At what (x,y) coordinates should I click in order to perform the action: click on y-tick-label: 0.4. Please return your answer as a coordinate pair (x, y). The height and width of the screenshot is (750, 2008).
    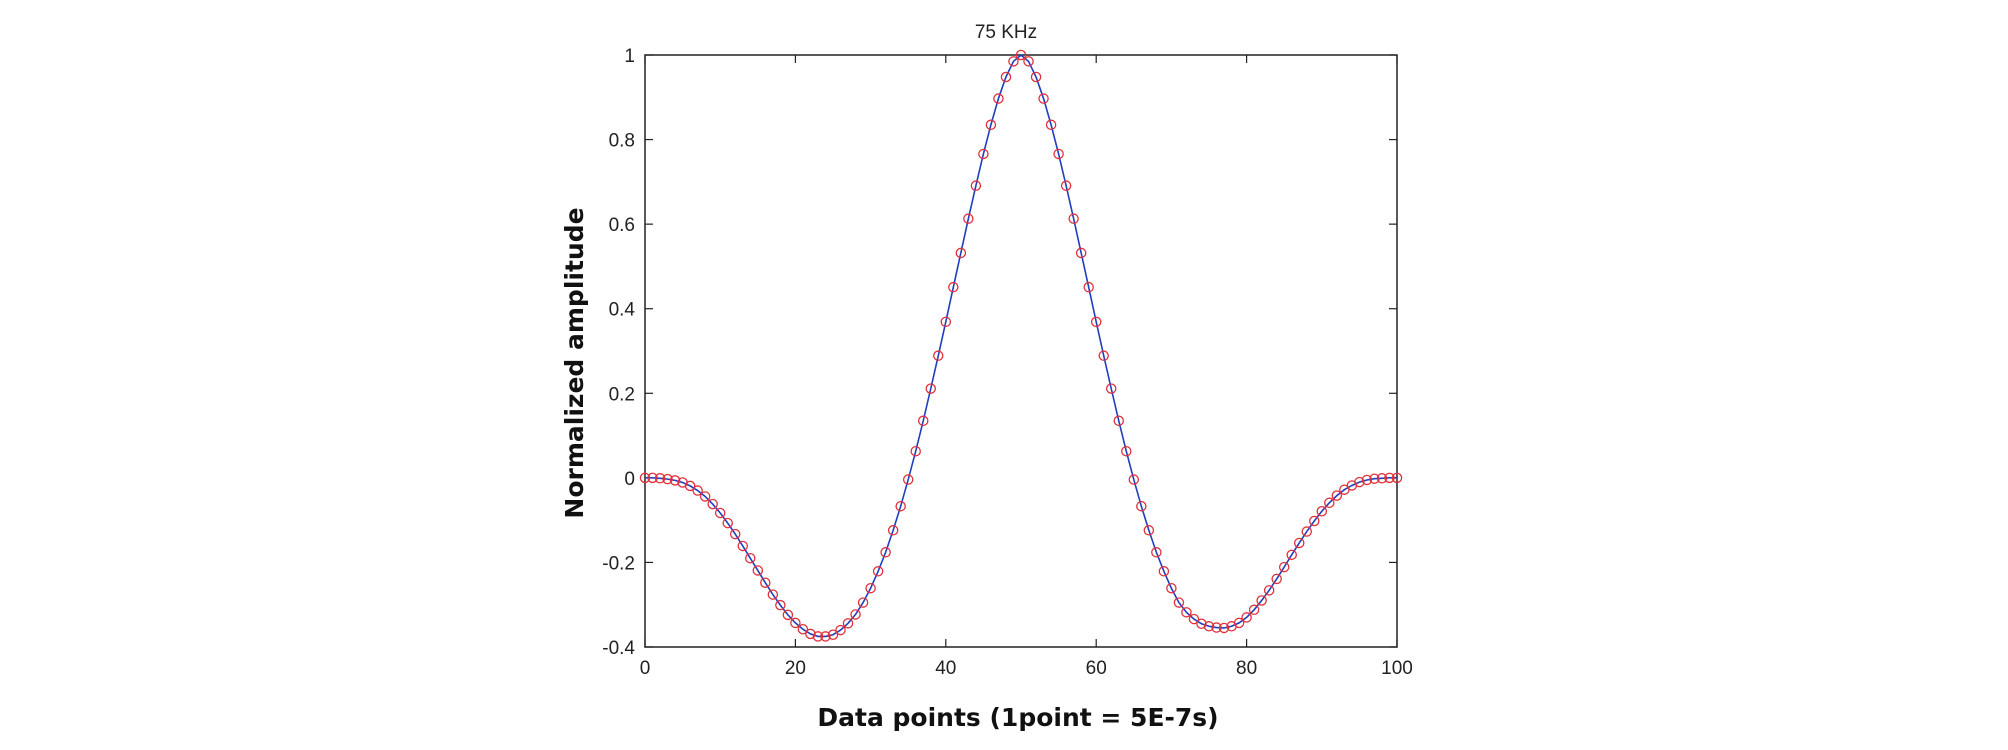
    Looking at the image, I should click on (622, 310).